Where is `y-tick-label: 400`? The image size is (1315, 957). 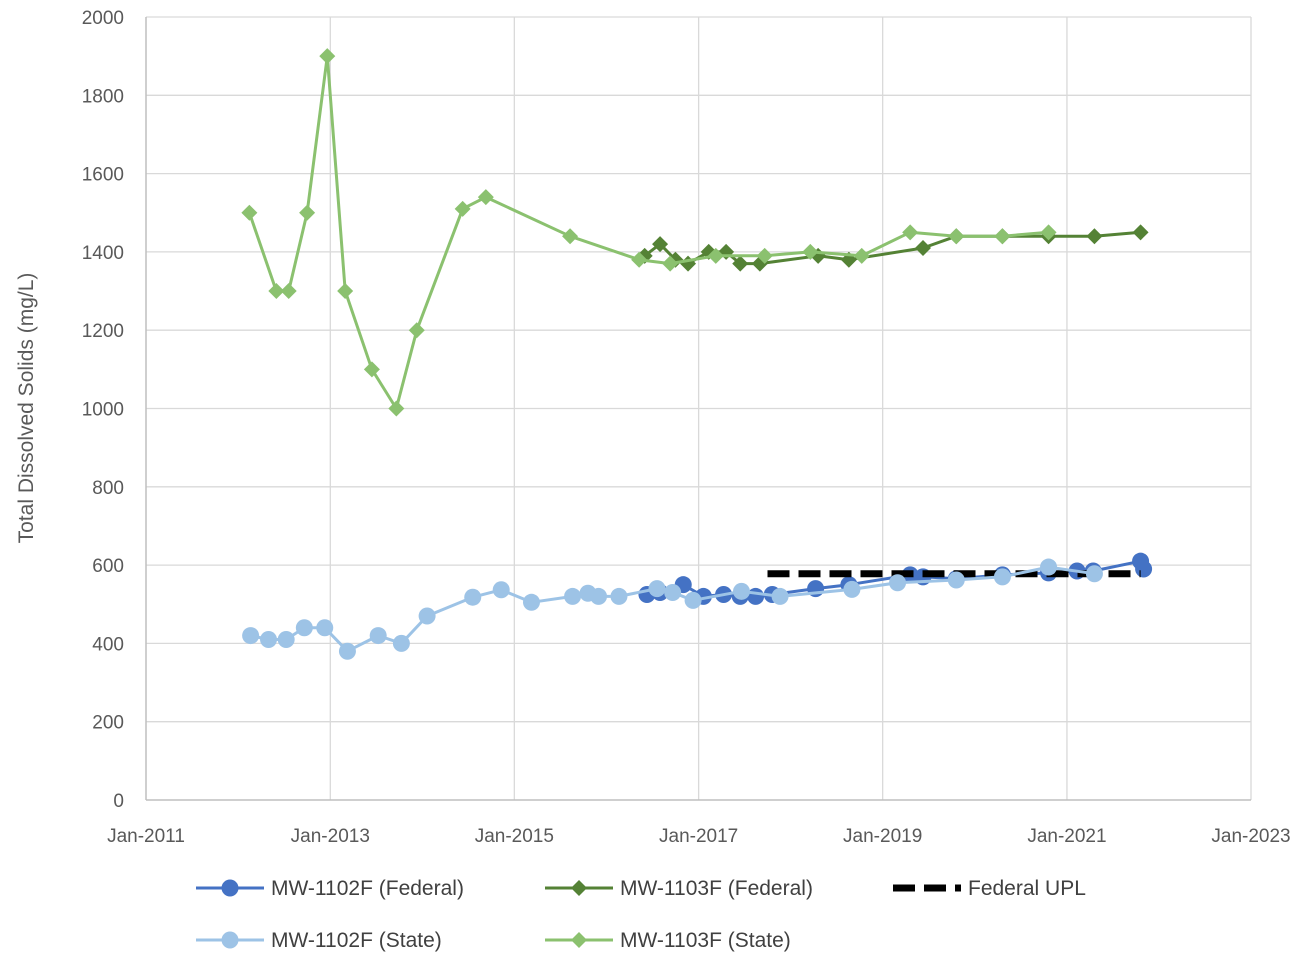
y-tick-label: 400 is located at coordinates (108, 644).